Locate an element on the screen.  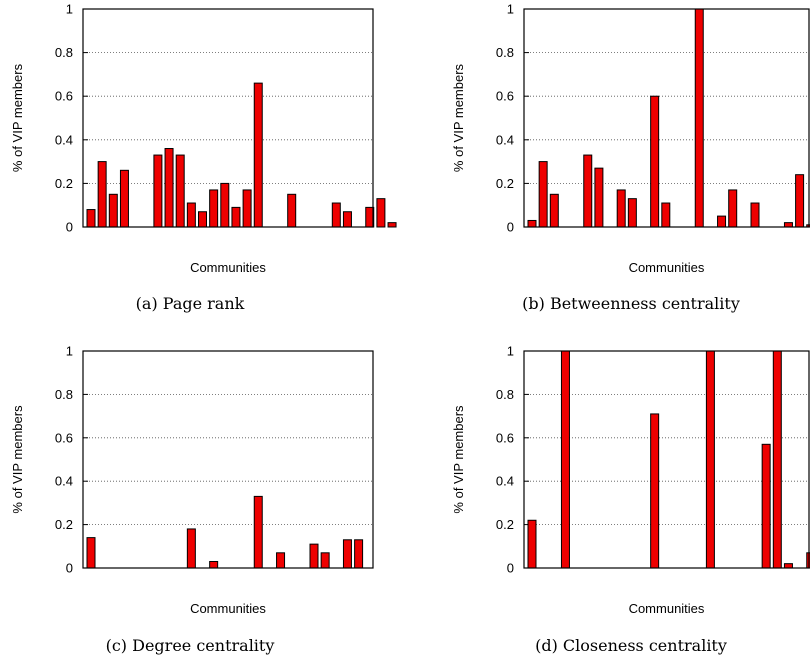
subfigure-caption: (d) Closeness centrality is located at coordinates (631, 645).